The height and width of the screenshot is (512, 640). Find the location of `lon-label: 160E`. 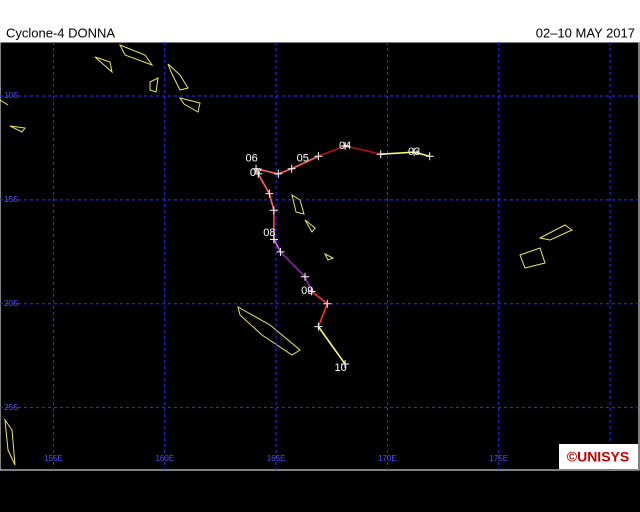

lon-label: 160E is located at coordinates (164, 458).